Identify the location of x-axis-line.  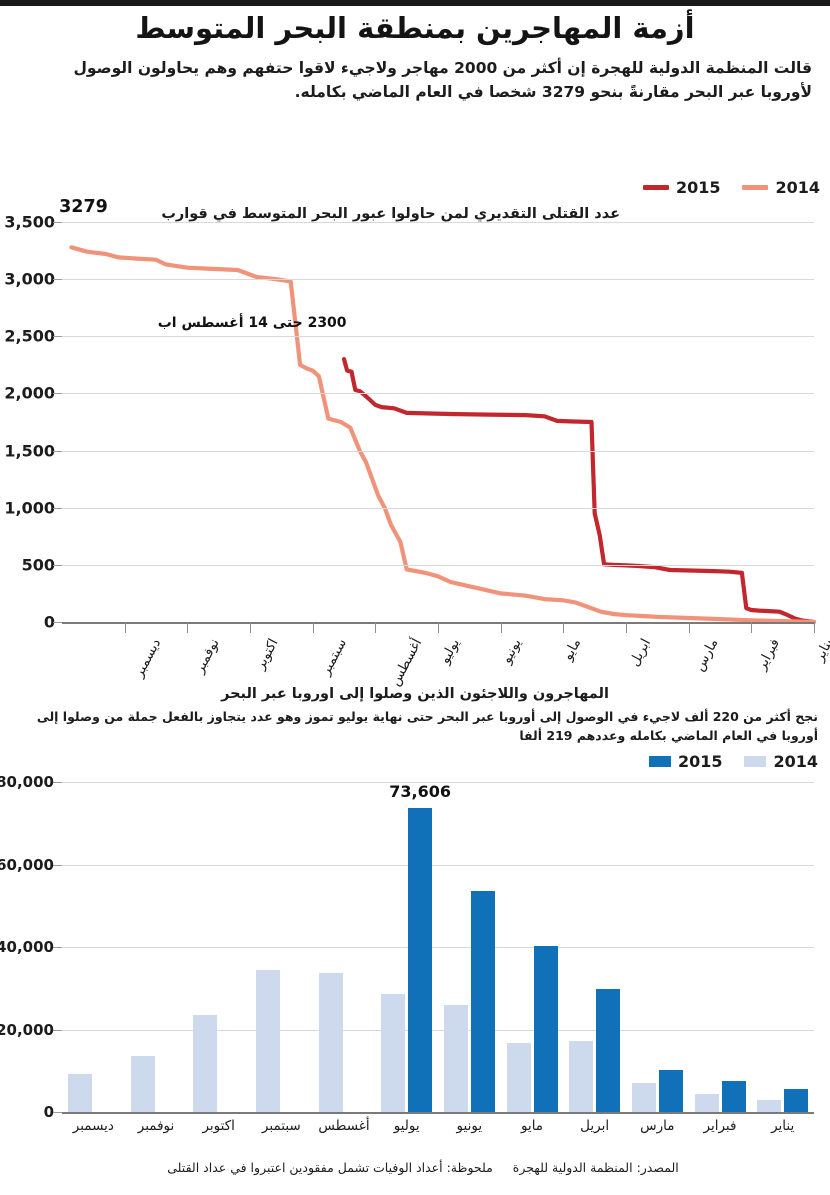
(438, 1113).